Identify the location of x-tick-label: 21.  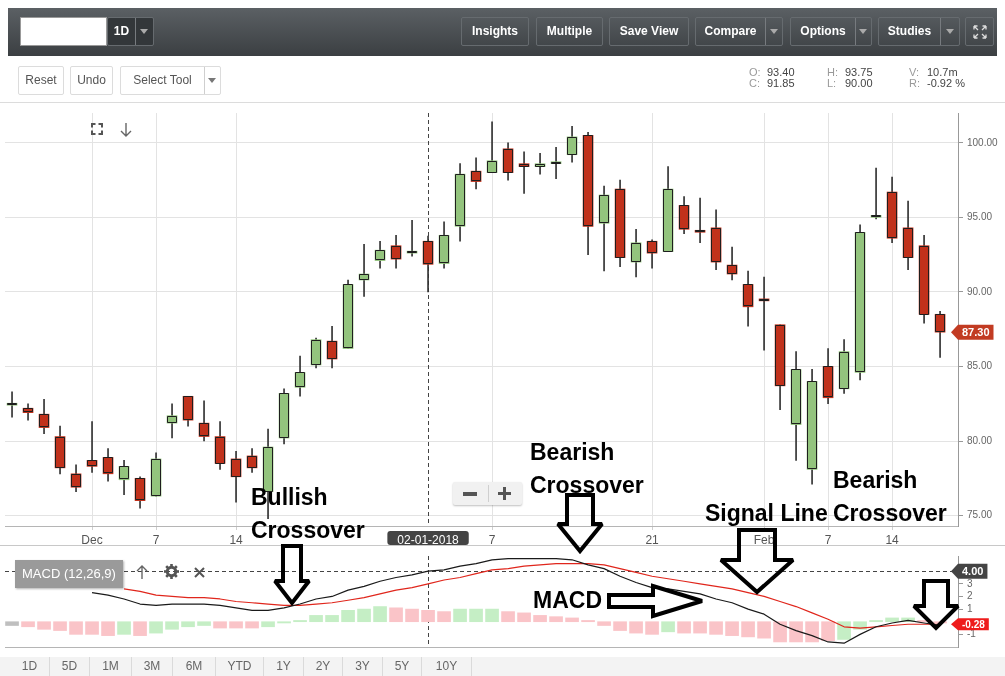
(652, 539).